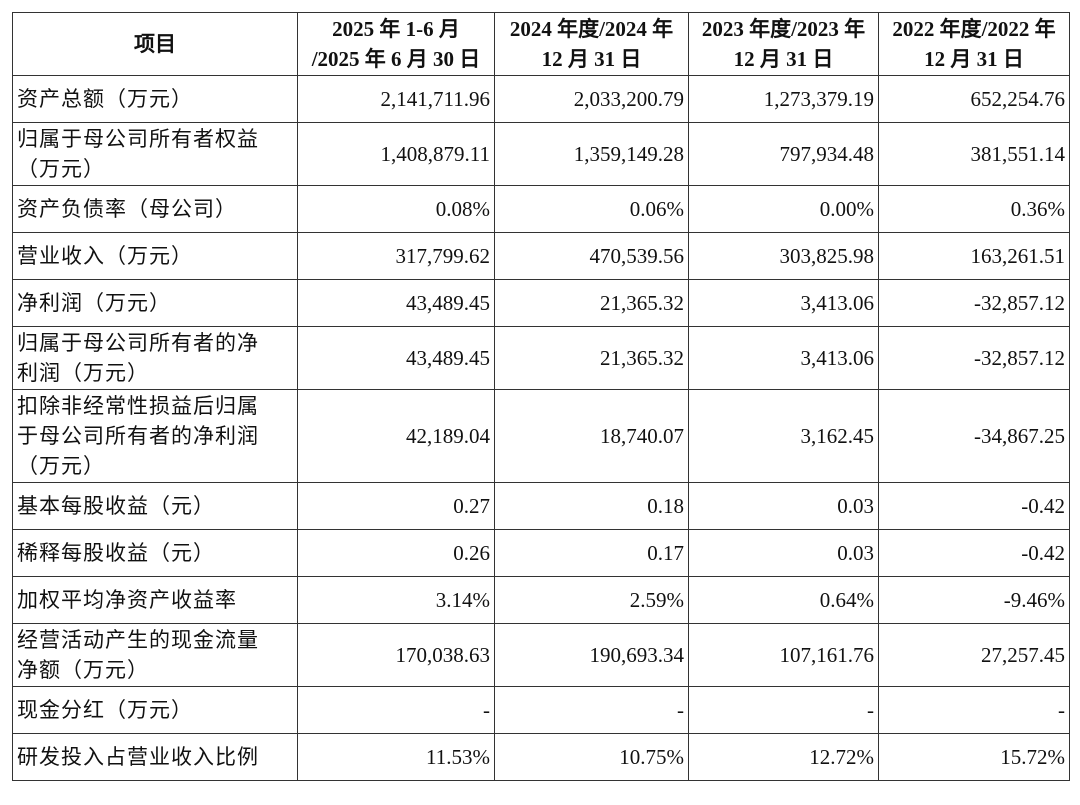 This screenshot has width=1080, height=805. Describe the element at coordinates (783, 209) in the screenshot. I see `value-cell: 0.00%` at that location.